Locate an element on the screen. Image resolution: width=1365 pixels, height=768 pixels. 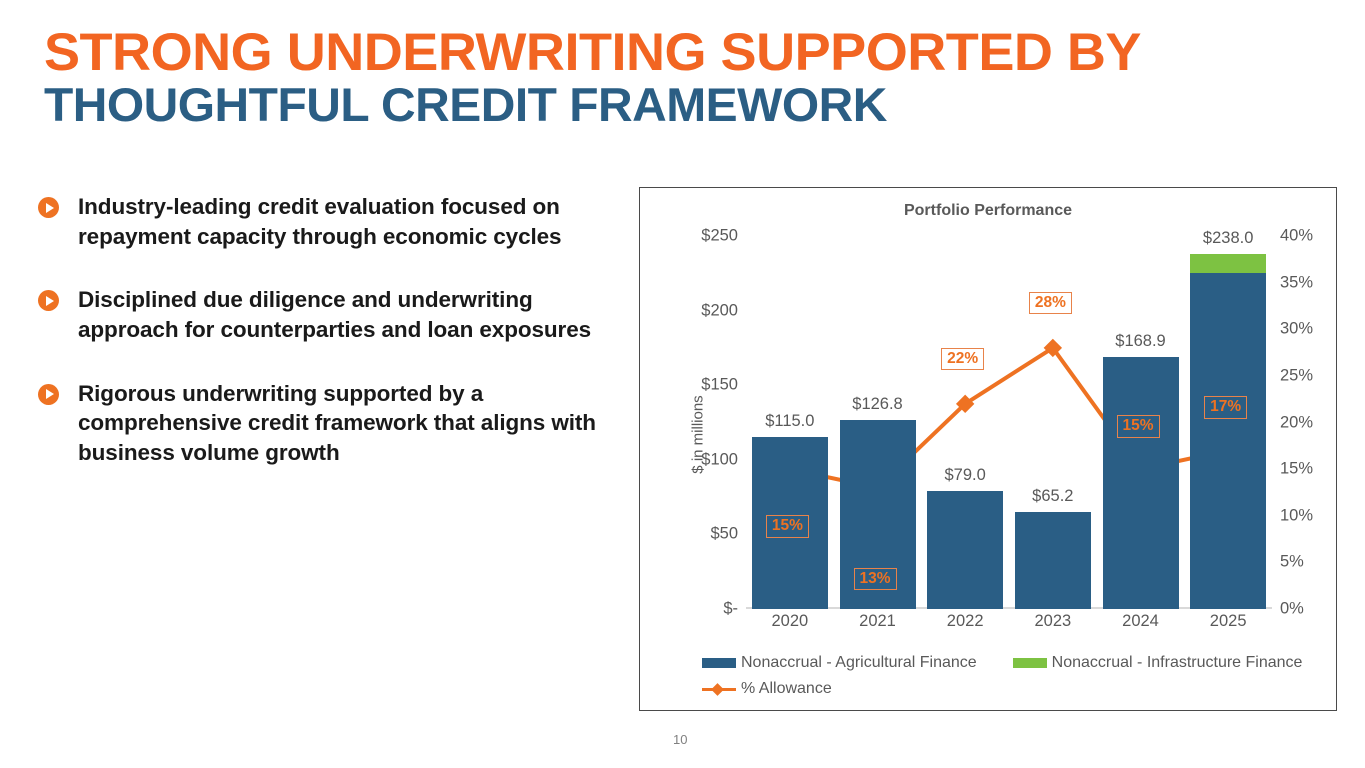
y2-axis-tick-label: 5% is located at coordinates (1292, 561).